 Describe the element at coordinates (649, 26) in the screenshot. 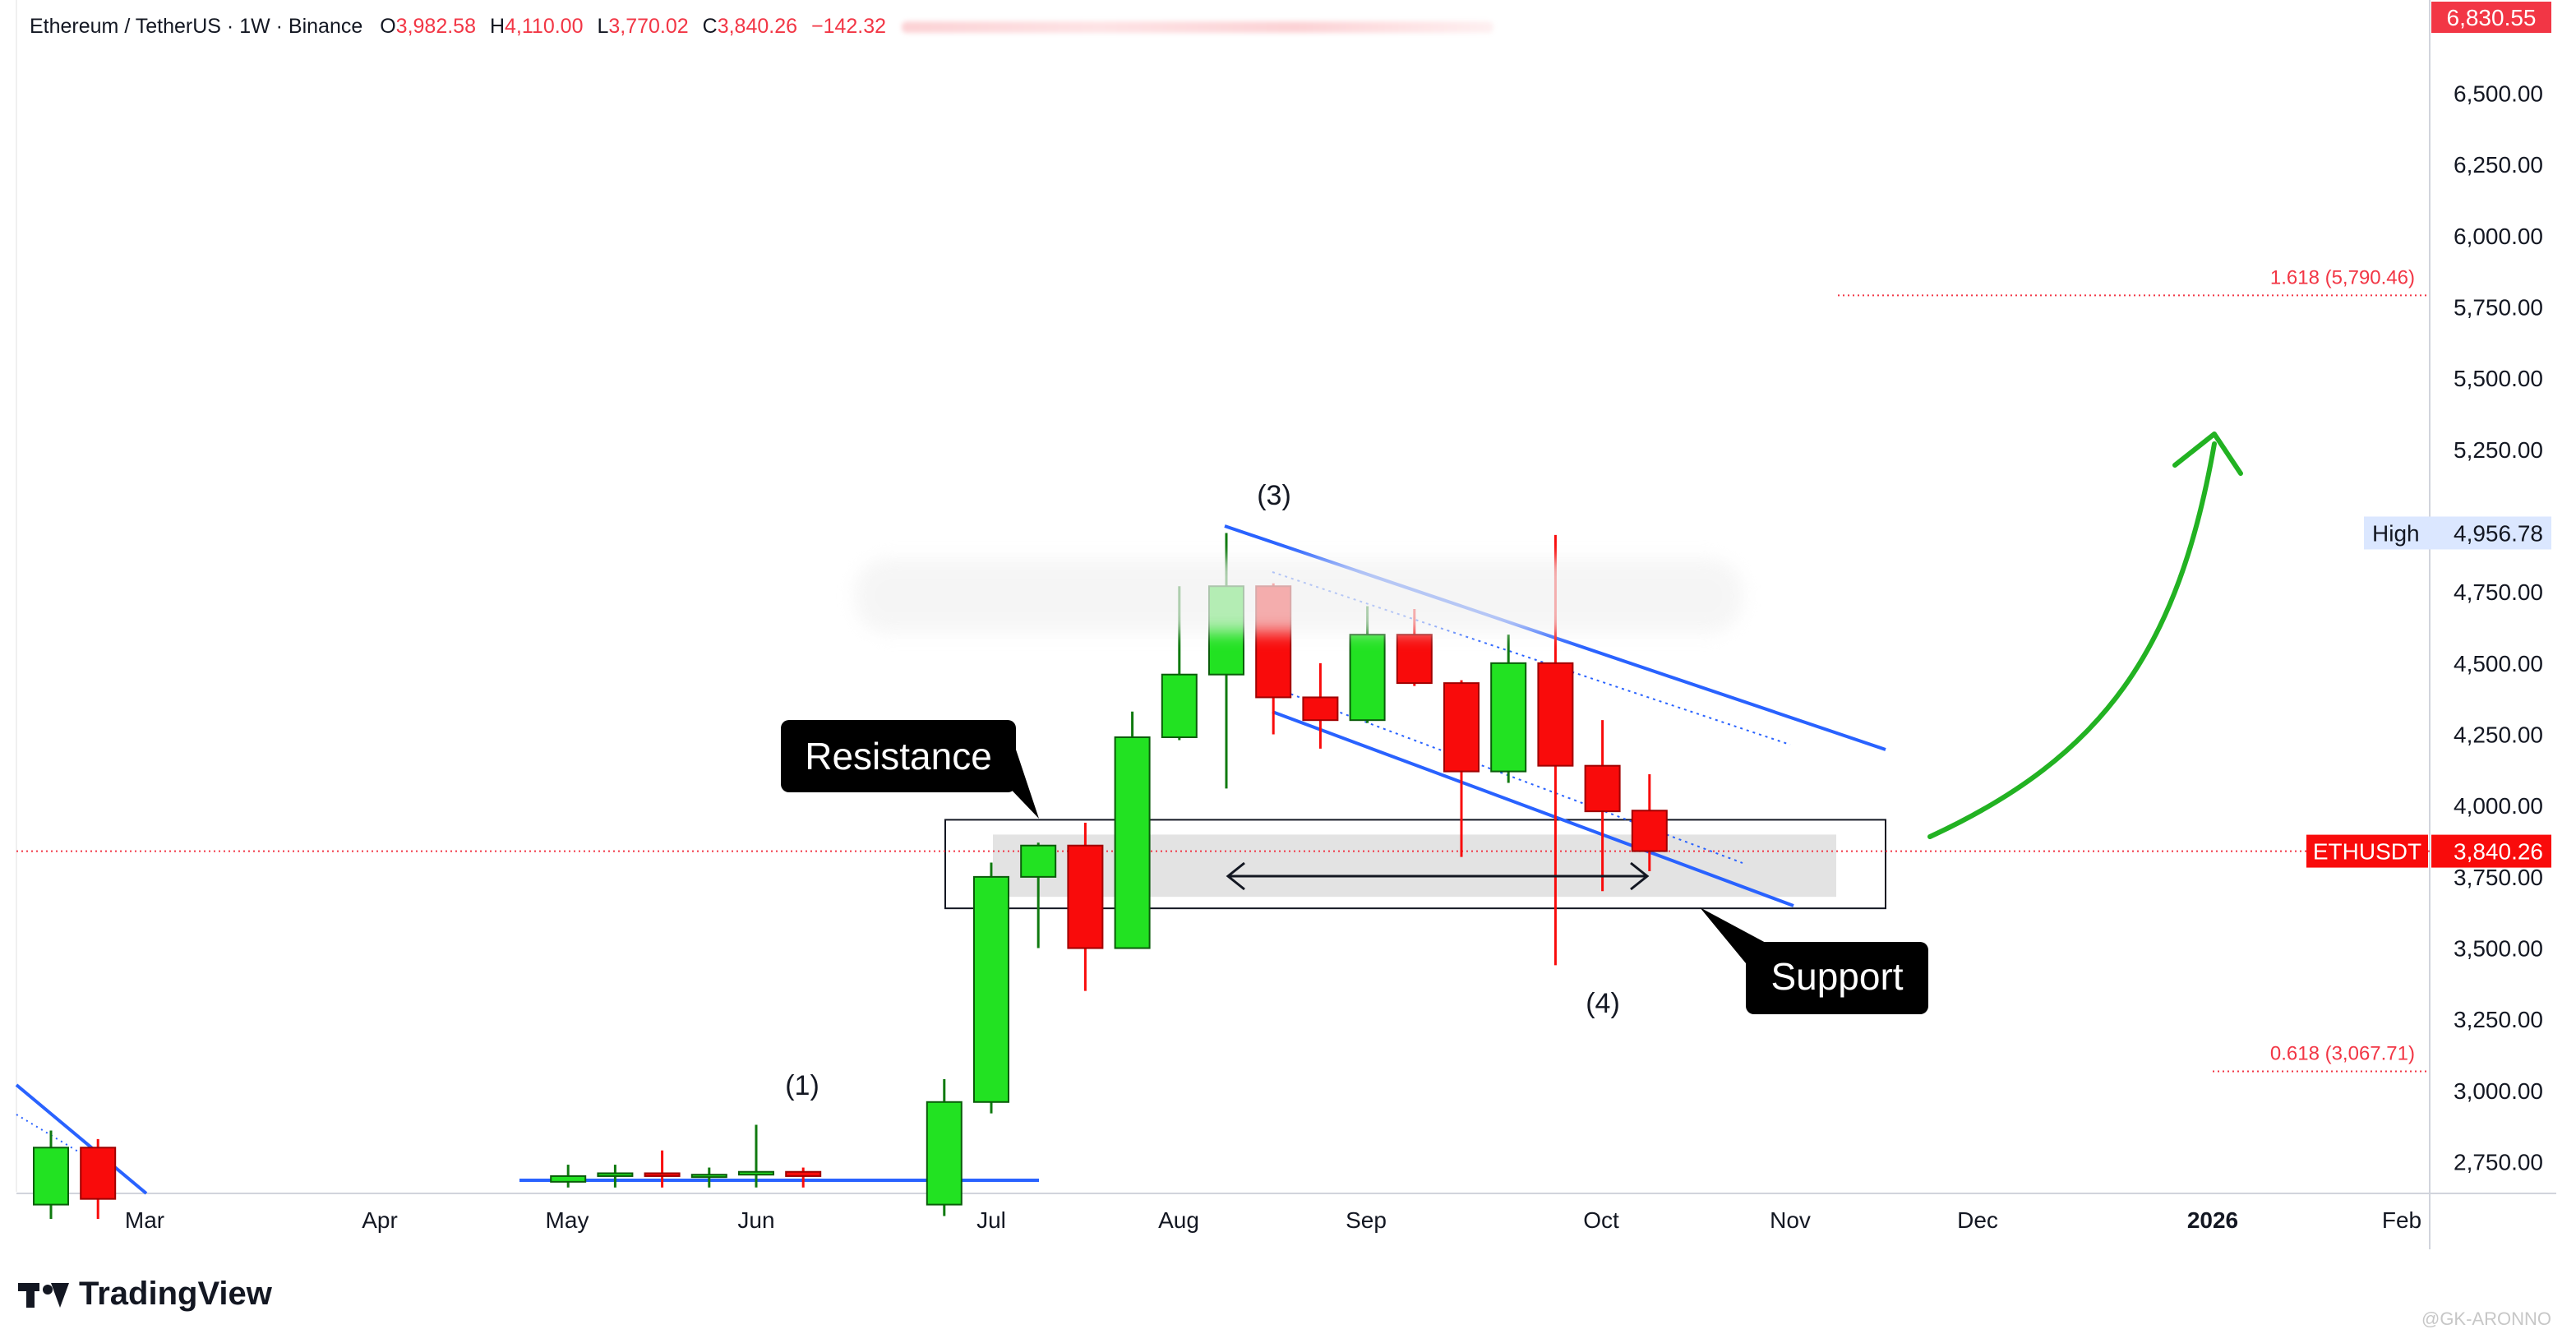

I see `legend-low-value: 3,770.02` at that location.